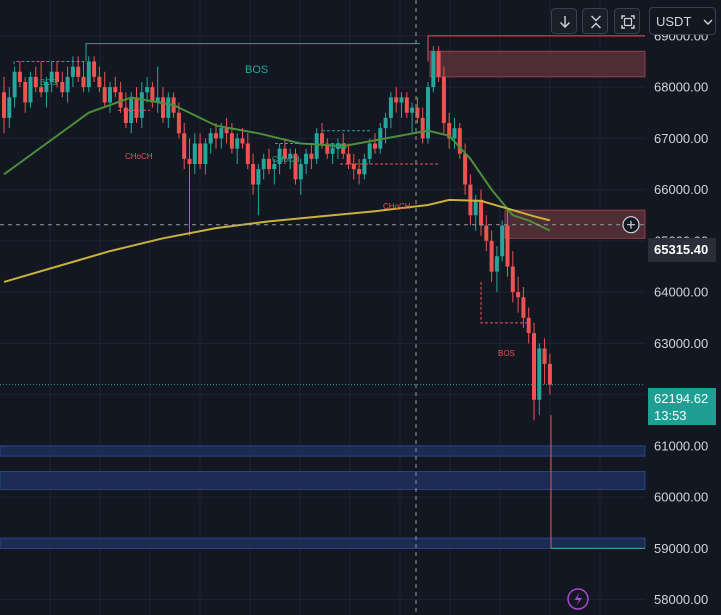  I want to click on resistance-level-line, so click(536, 48).